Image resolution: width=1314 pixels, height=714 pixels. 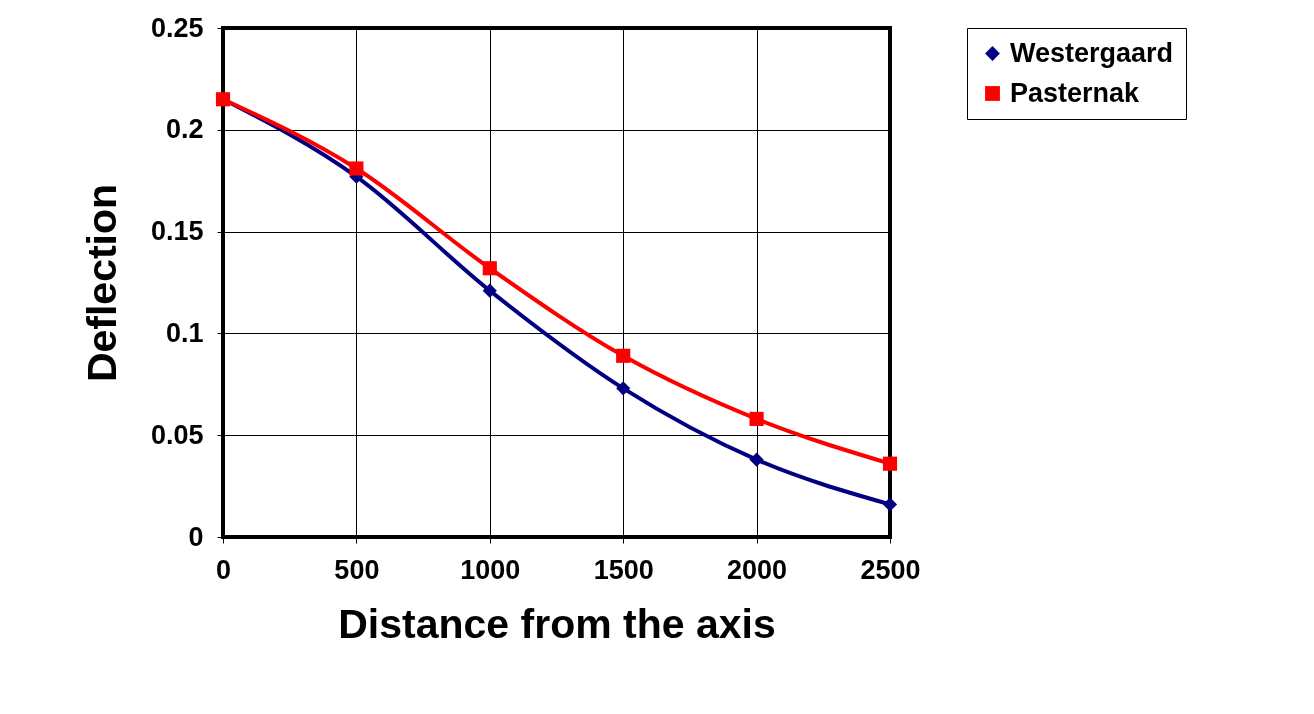 I want to click on x-tick-label: 1000, so click(x=490, y=569).